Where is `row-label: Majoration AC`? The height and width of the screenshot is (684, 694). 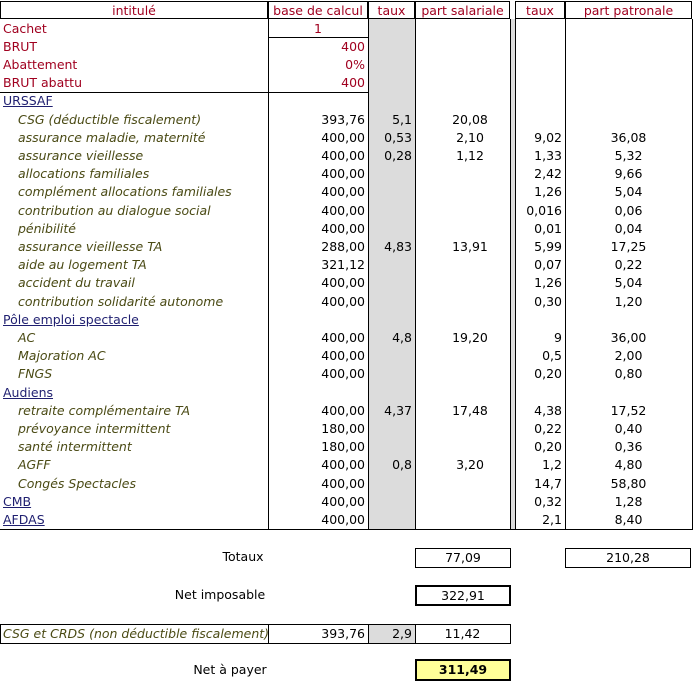
row-label: Majoration AC is located at coordinates (62, 356).